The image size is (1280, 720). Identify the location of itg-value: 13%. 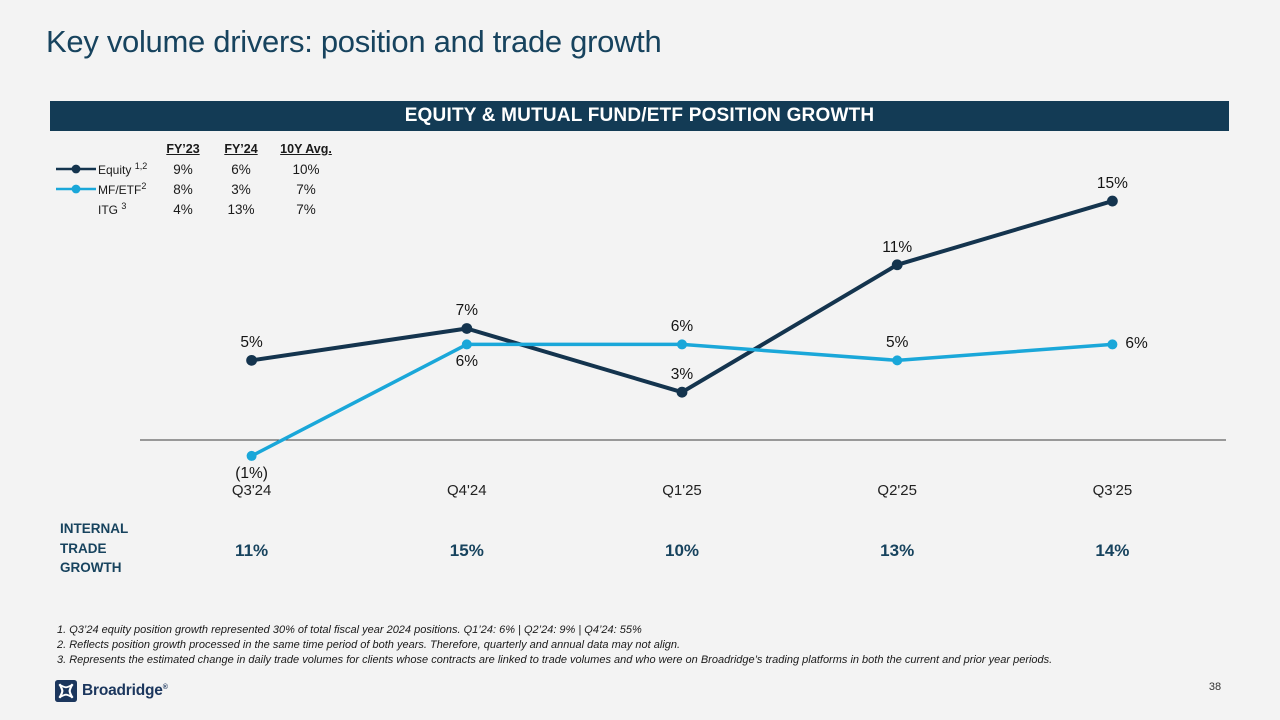
(897, 550).